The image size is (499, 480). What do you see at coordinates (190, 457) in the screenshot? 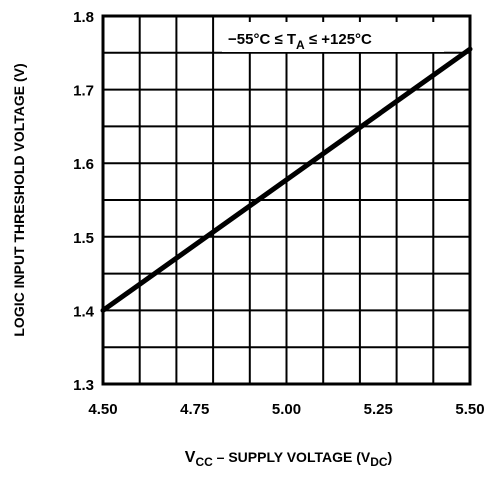
I see `x-label-symbol: V` at bounding box center [190, 457].